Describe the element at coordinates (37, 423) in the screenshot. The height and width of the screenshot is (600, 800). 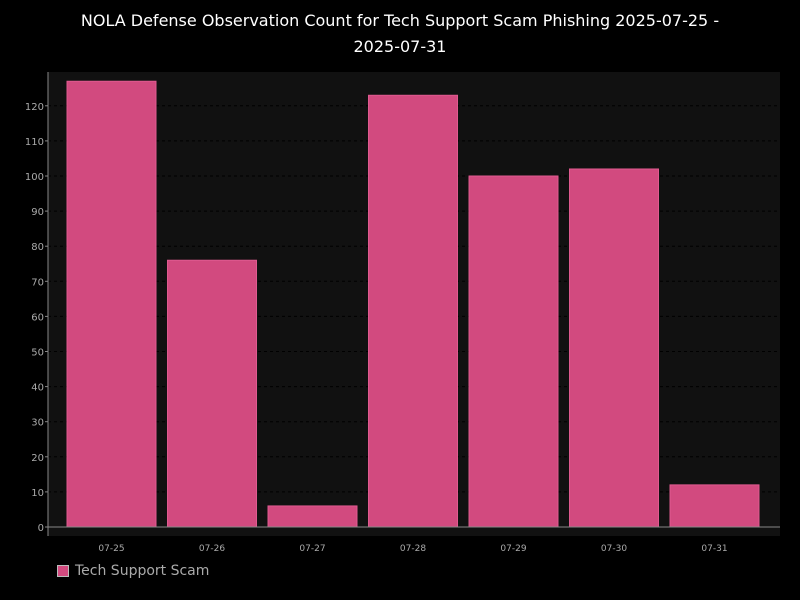
I see `y-tick-label: 30` at that location.